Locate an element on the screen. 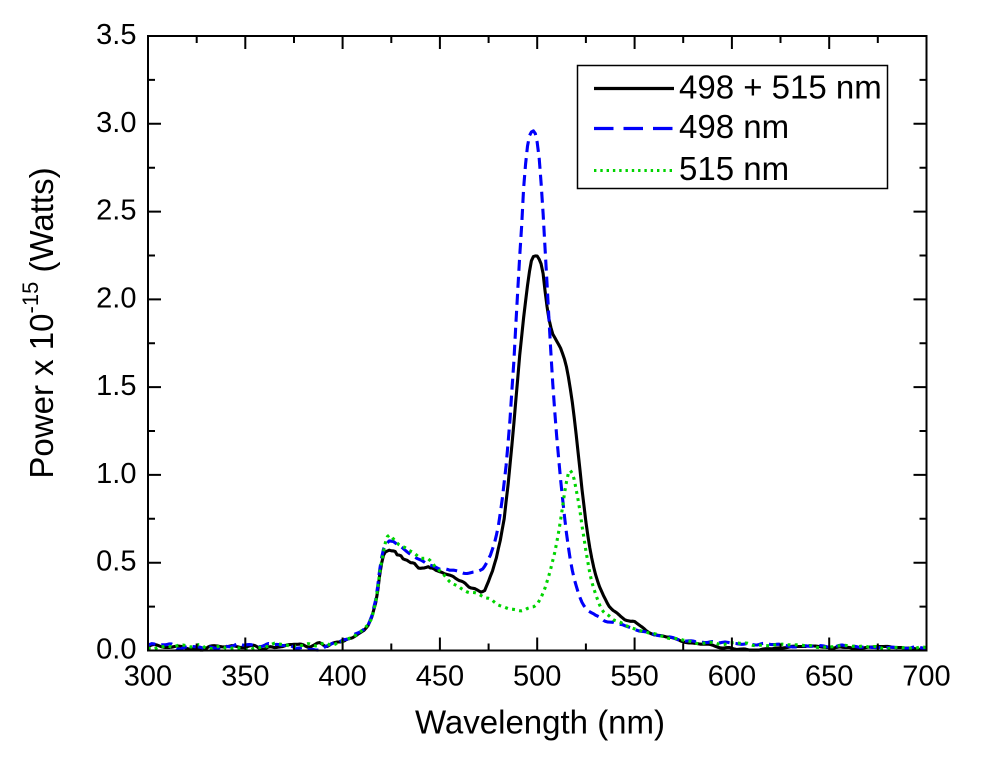 The width and height of the screenshot is (988, 768). svg-text: 515 nm is located at coordinates (734, 168).